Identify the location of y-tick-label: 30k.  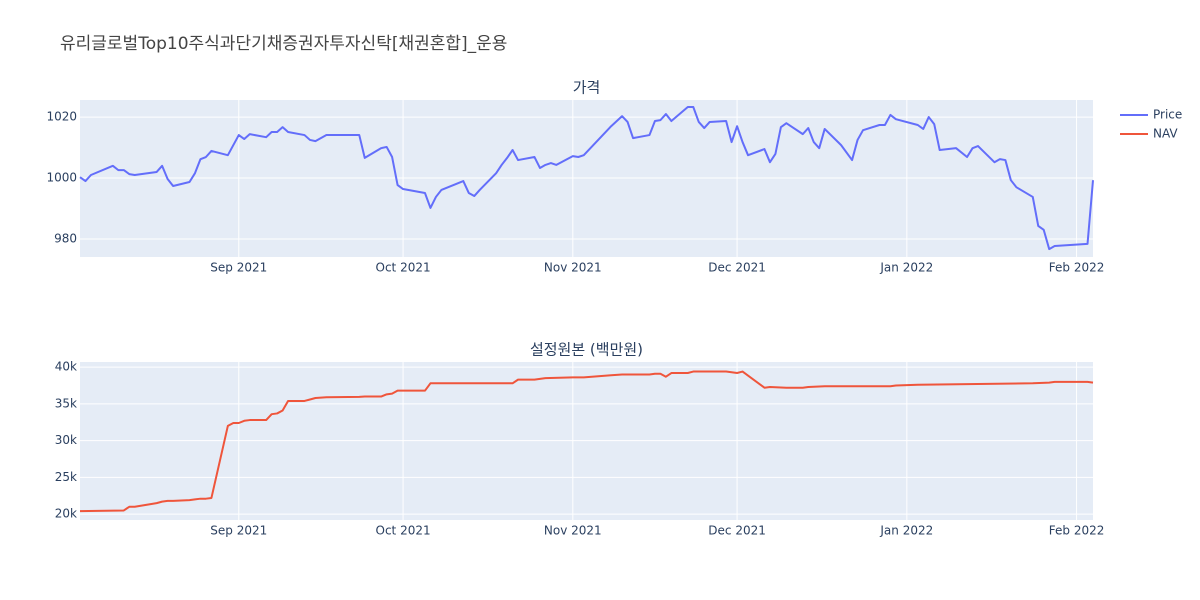
(66, 440).